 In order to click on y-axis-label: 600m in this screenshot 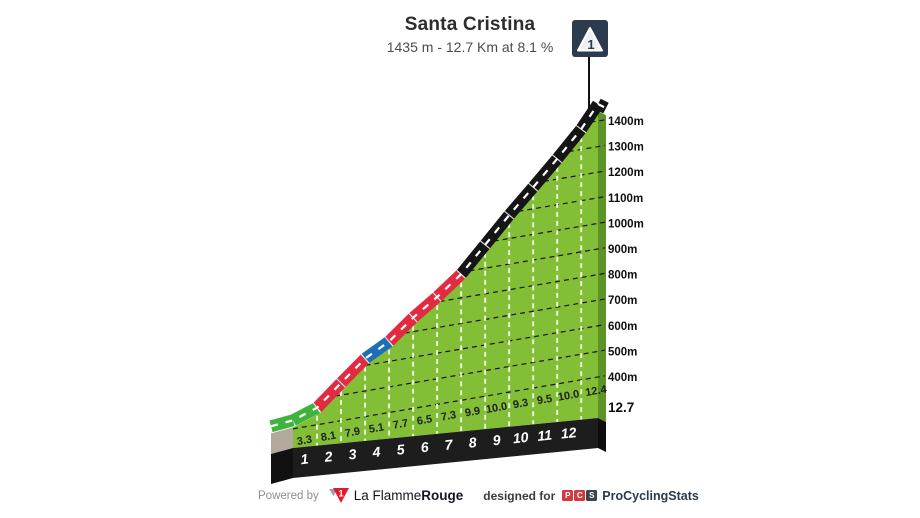, I will do `click(622, 327)`.